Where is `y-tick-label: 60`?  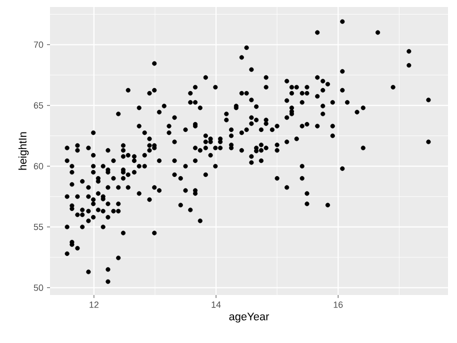
y-tick-label: 60 is located at coordinates (39, 166).